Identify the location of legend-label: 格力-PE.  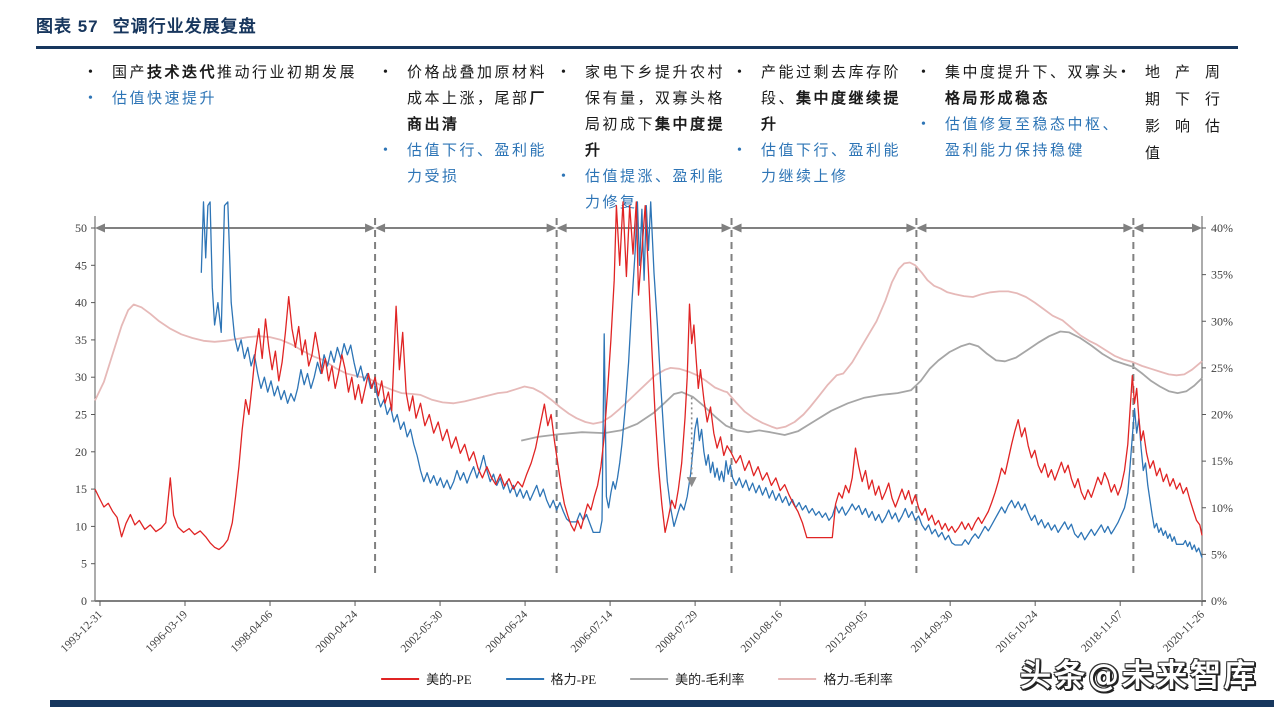
(573, 679).